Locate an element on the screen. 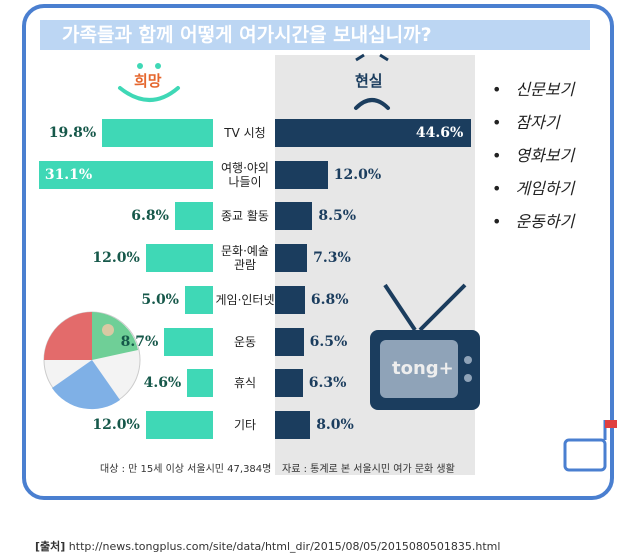 The image size is (643, 560). category-label: 게임·인터넷 is located at coordinates (245, 299).